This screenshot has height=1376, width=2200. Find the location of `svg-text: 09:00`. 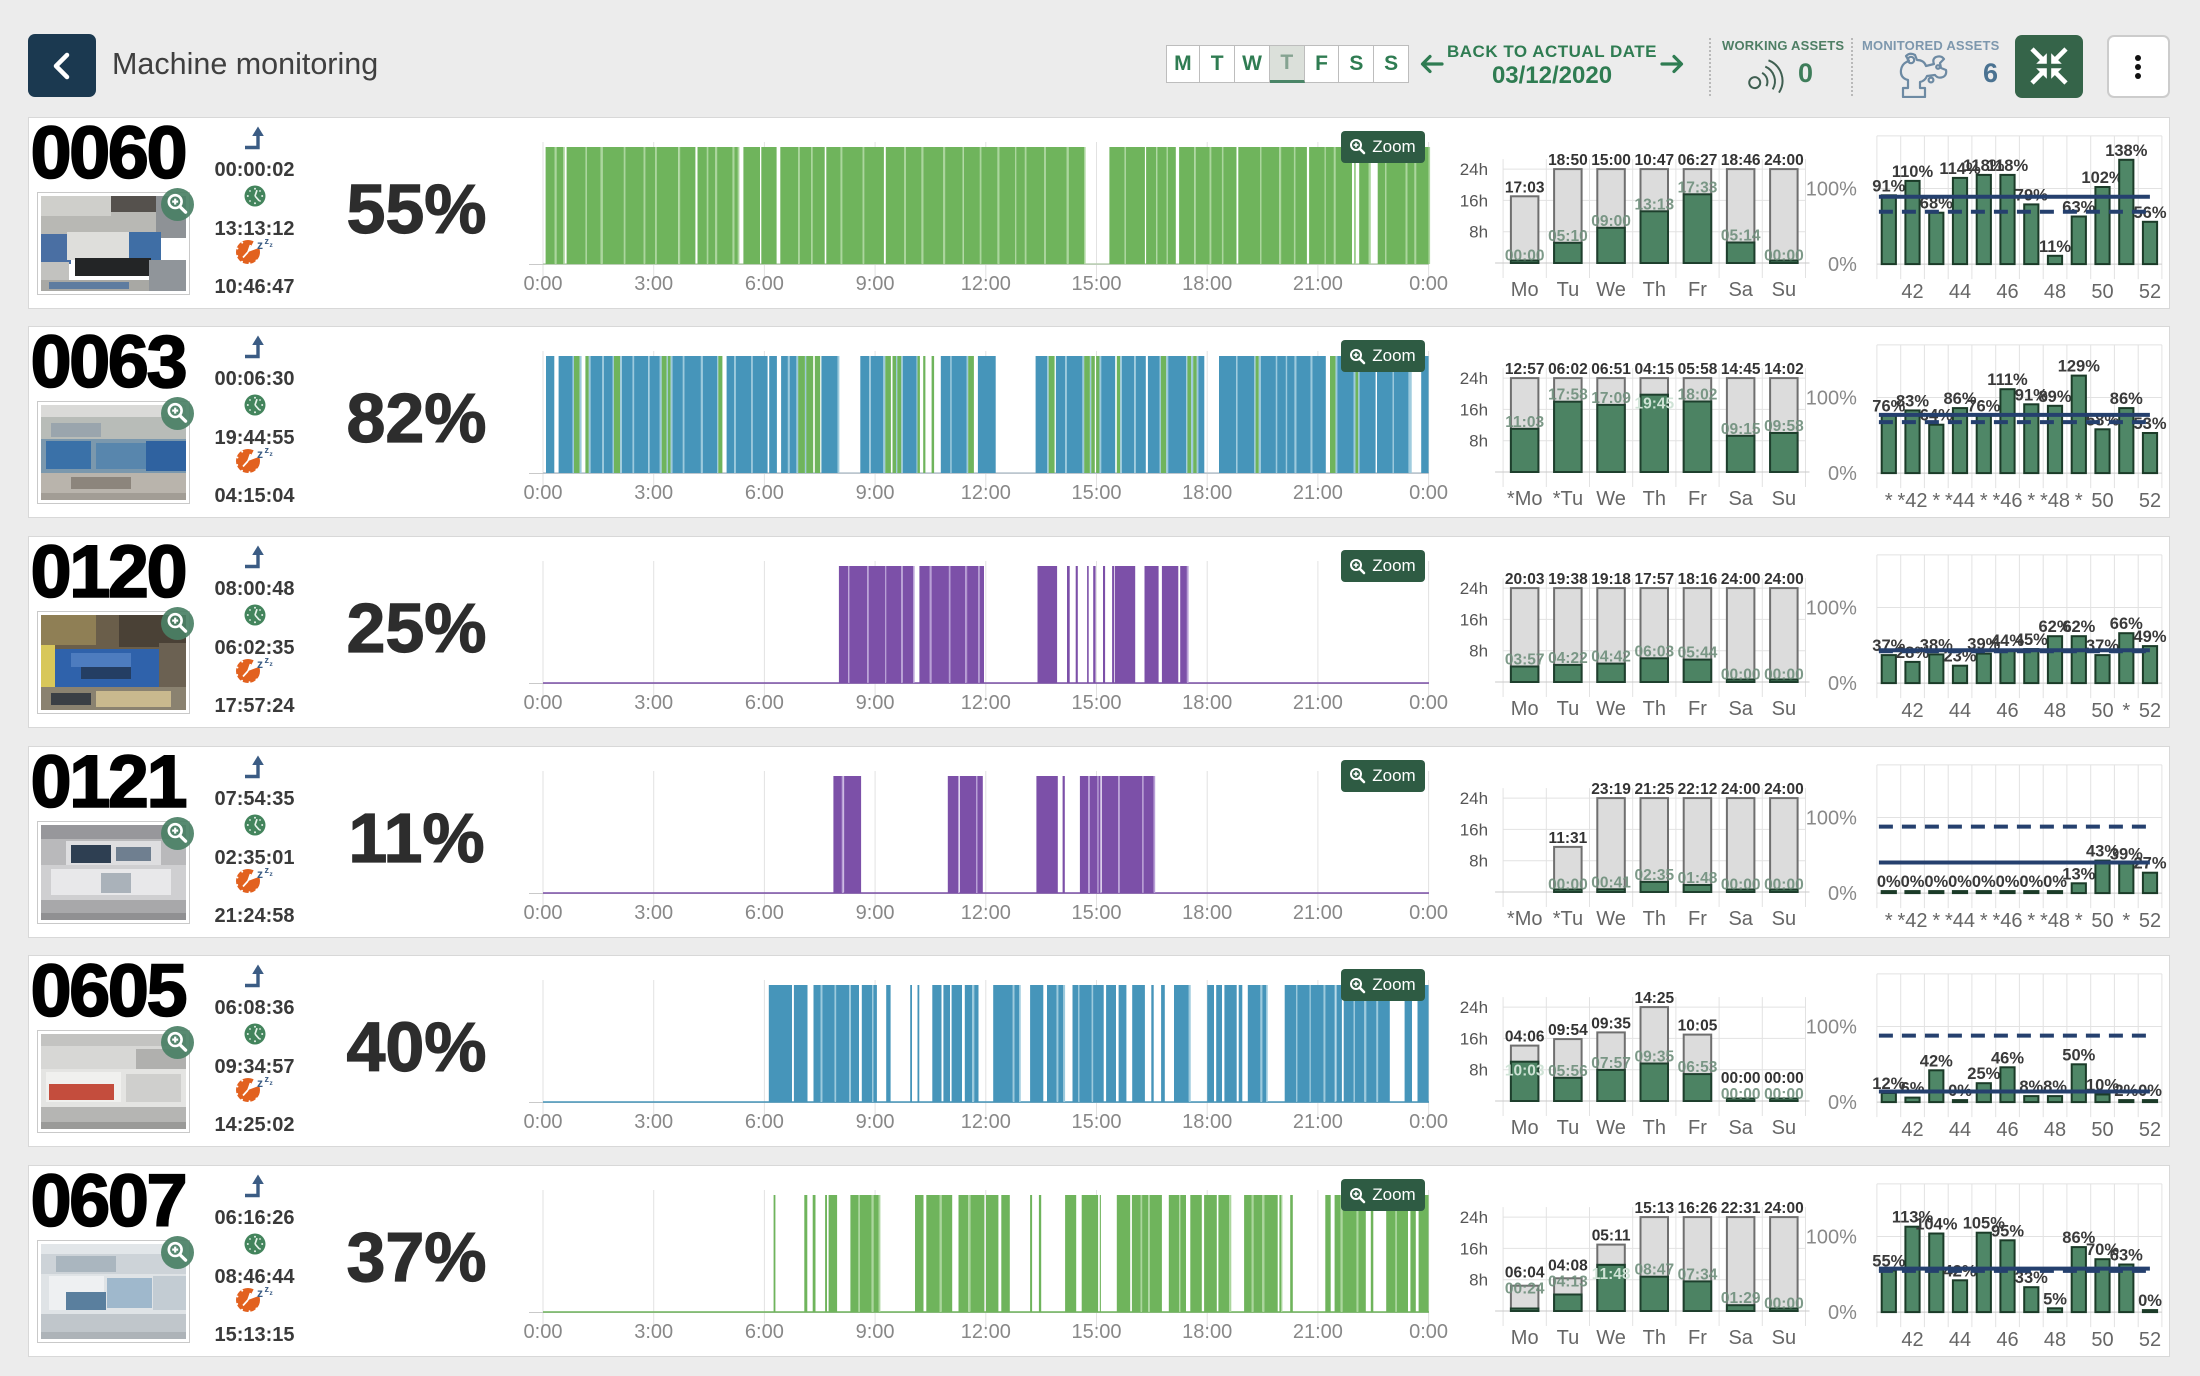

svg-text: 09:00 is located at coordinates (1611, 220).